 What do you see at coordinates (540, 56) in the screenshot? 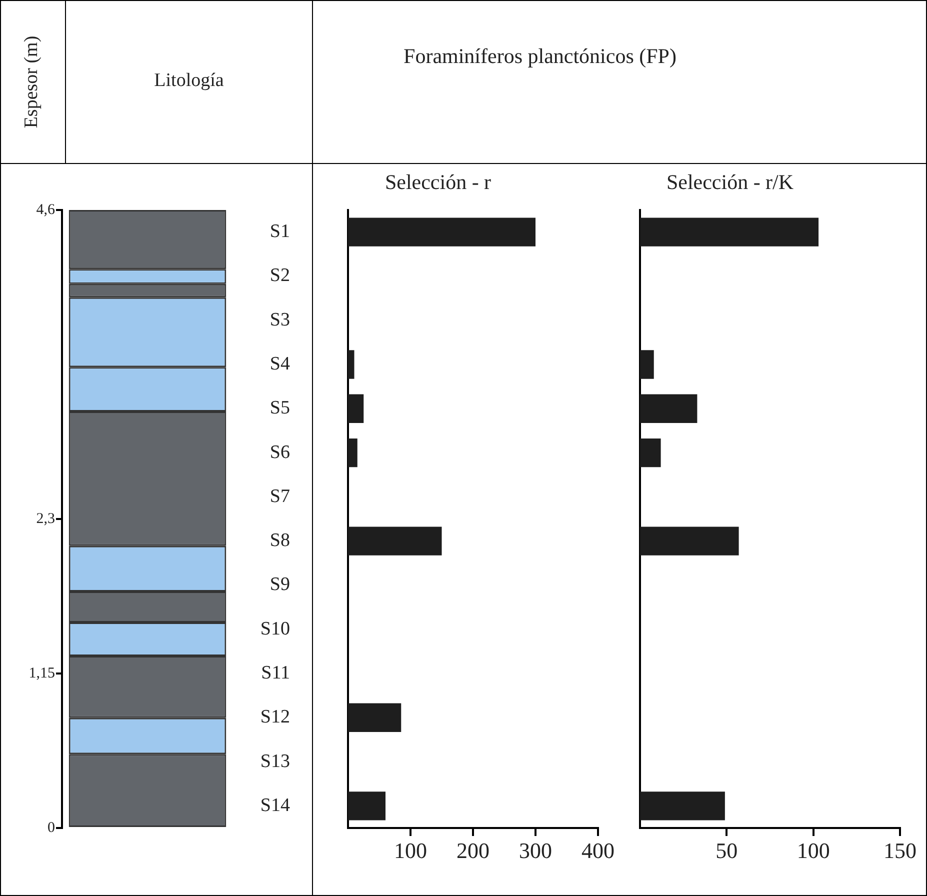
I see `text: Foraminíferos planctónicos (FP)` at bounding box center [540, 56].